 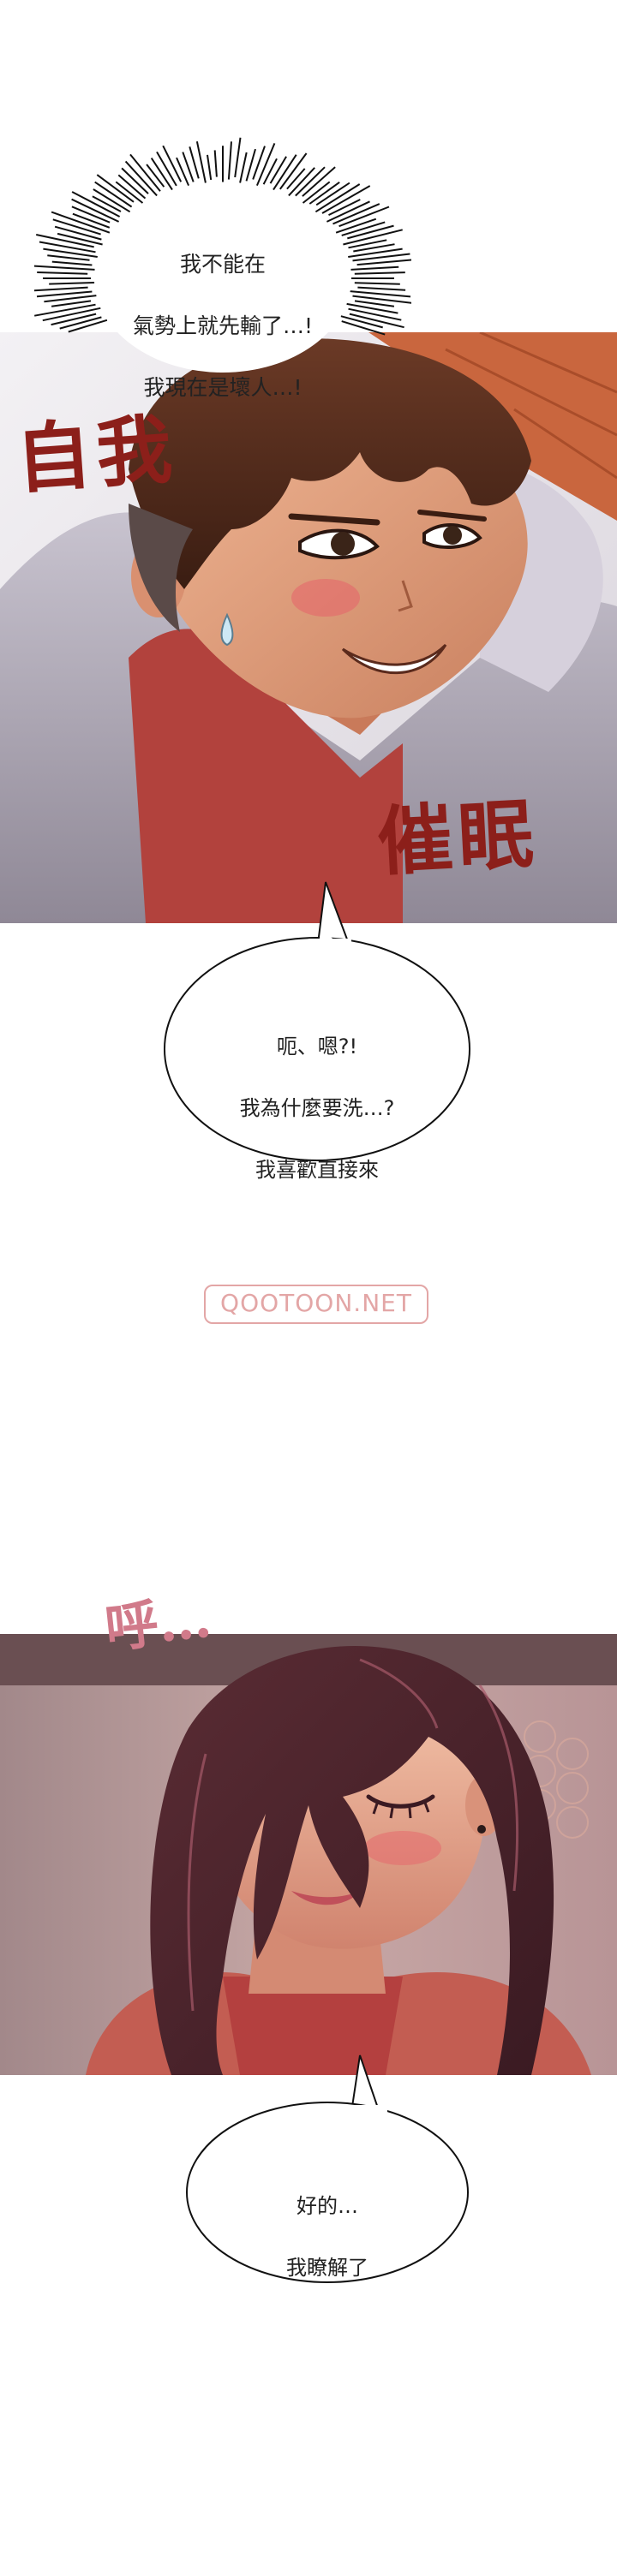 I want to click on bubble-text-top: 我不能在 氣勢上就先輸了…! 我現在是壞人…!, so click(x=223, y=326).